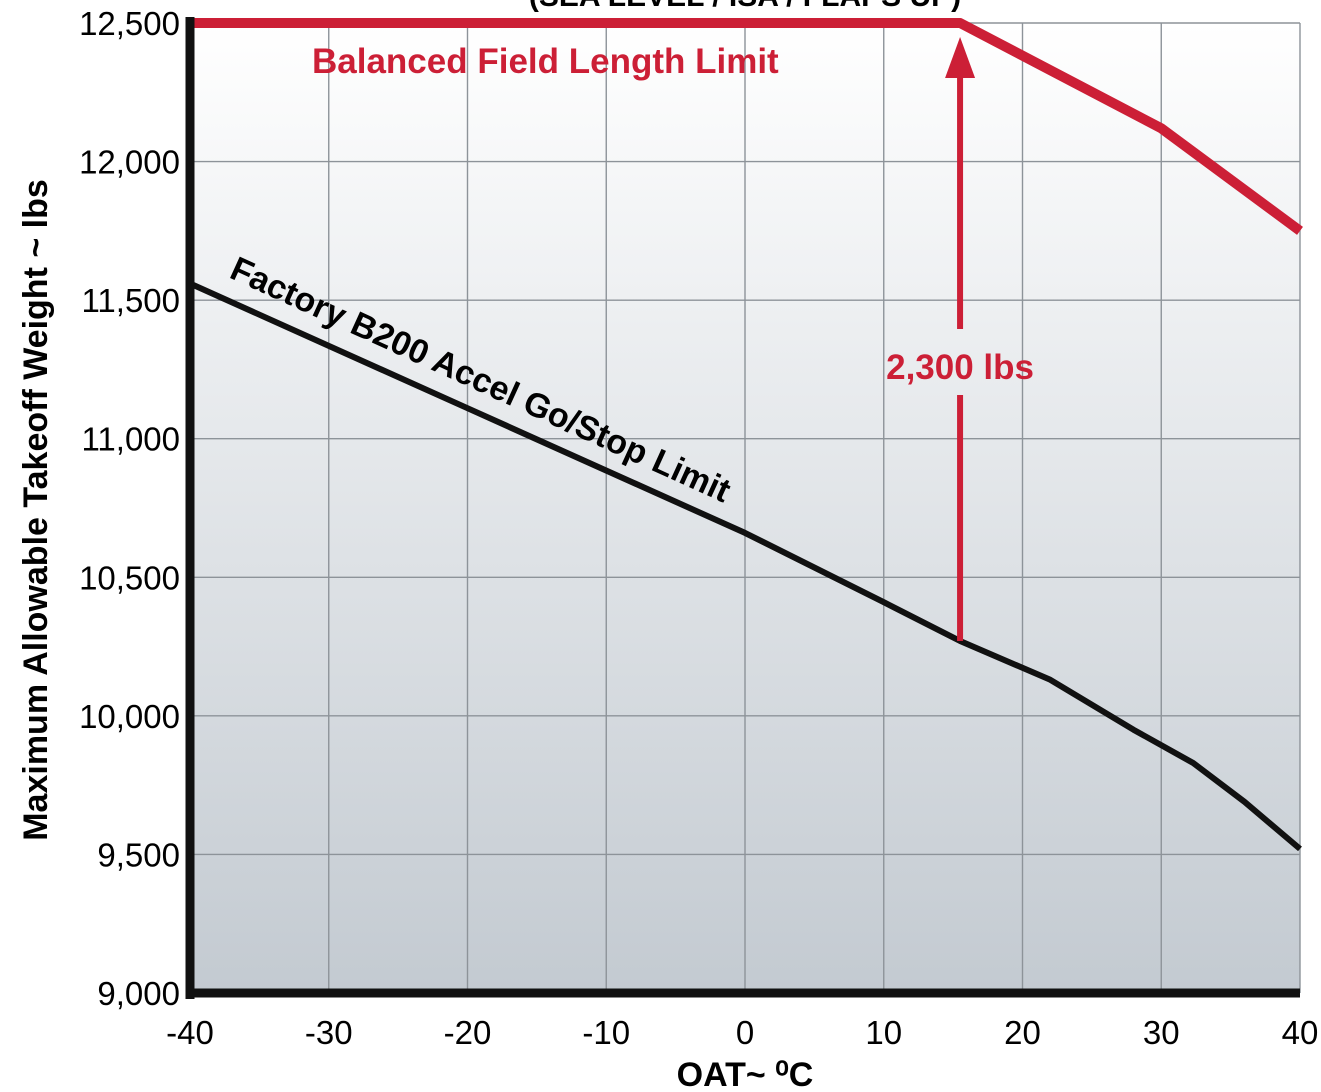 This screenshot has height=1092, width=1321. What do you see at coordinates (190, 1032) in the screenshot?
I see `x-tick-label: -40` at bounding box center [190, 1032].